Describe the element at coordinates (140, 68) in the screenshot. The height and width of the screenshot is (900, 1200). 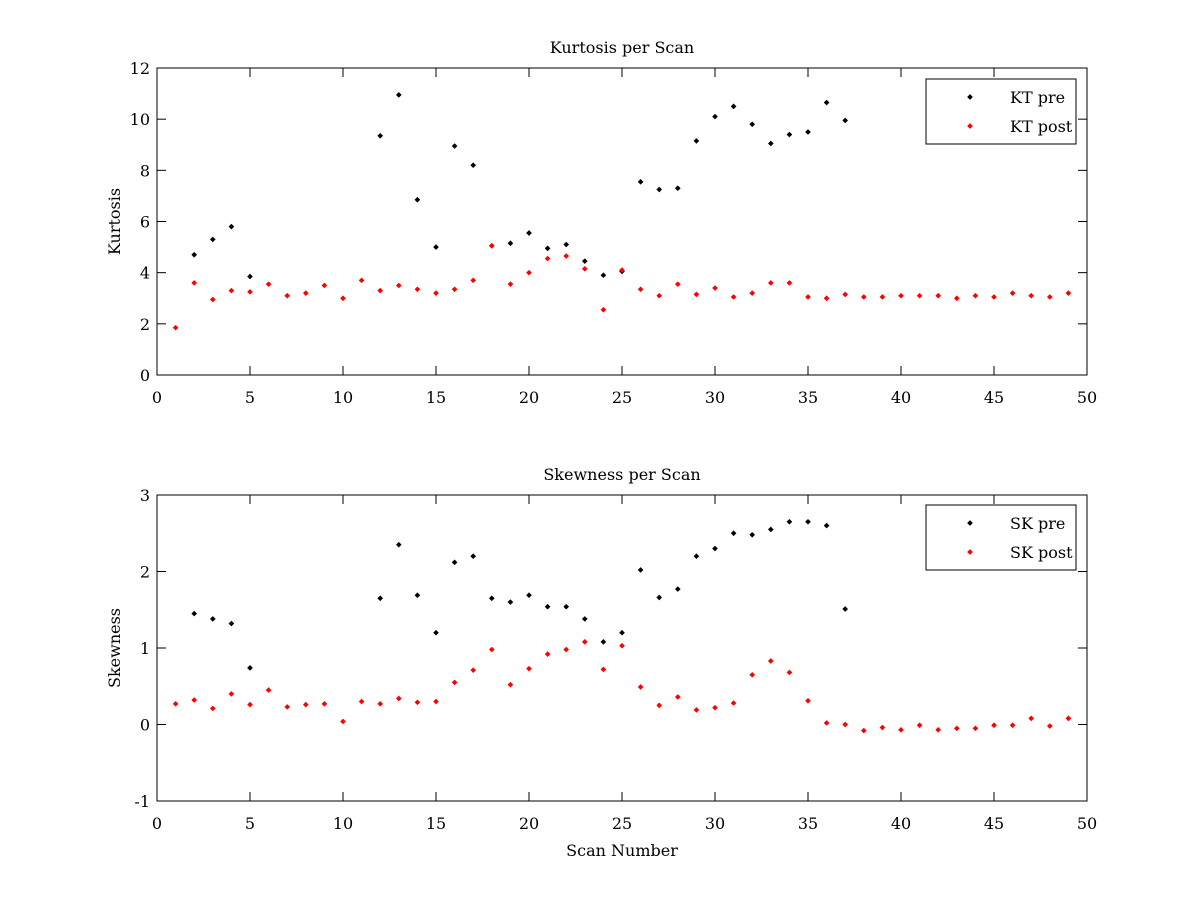
I see `y-tick-label: 12` at that location.